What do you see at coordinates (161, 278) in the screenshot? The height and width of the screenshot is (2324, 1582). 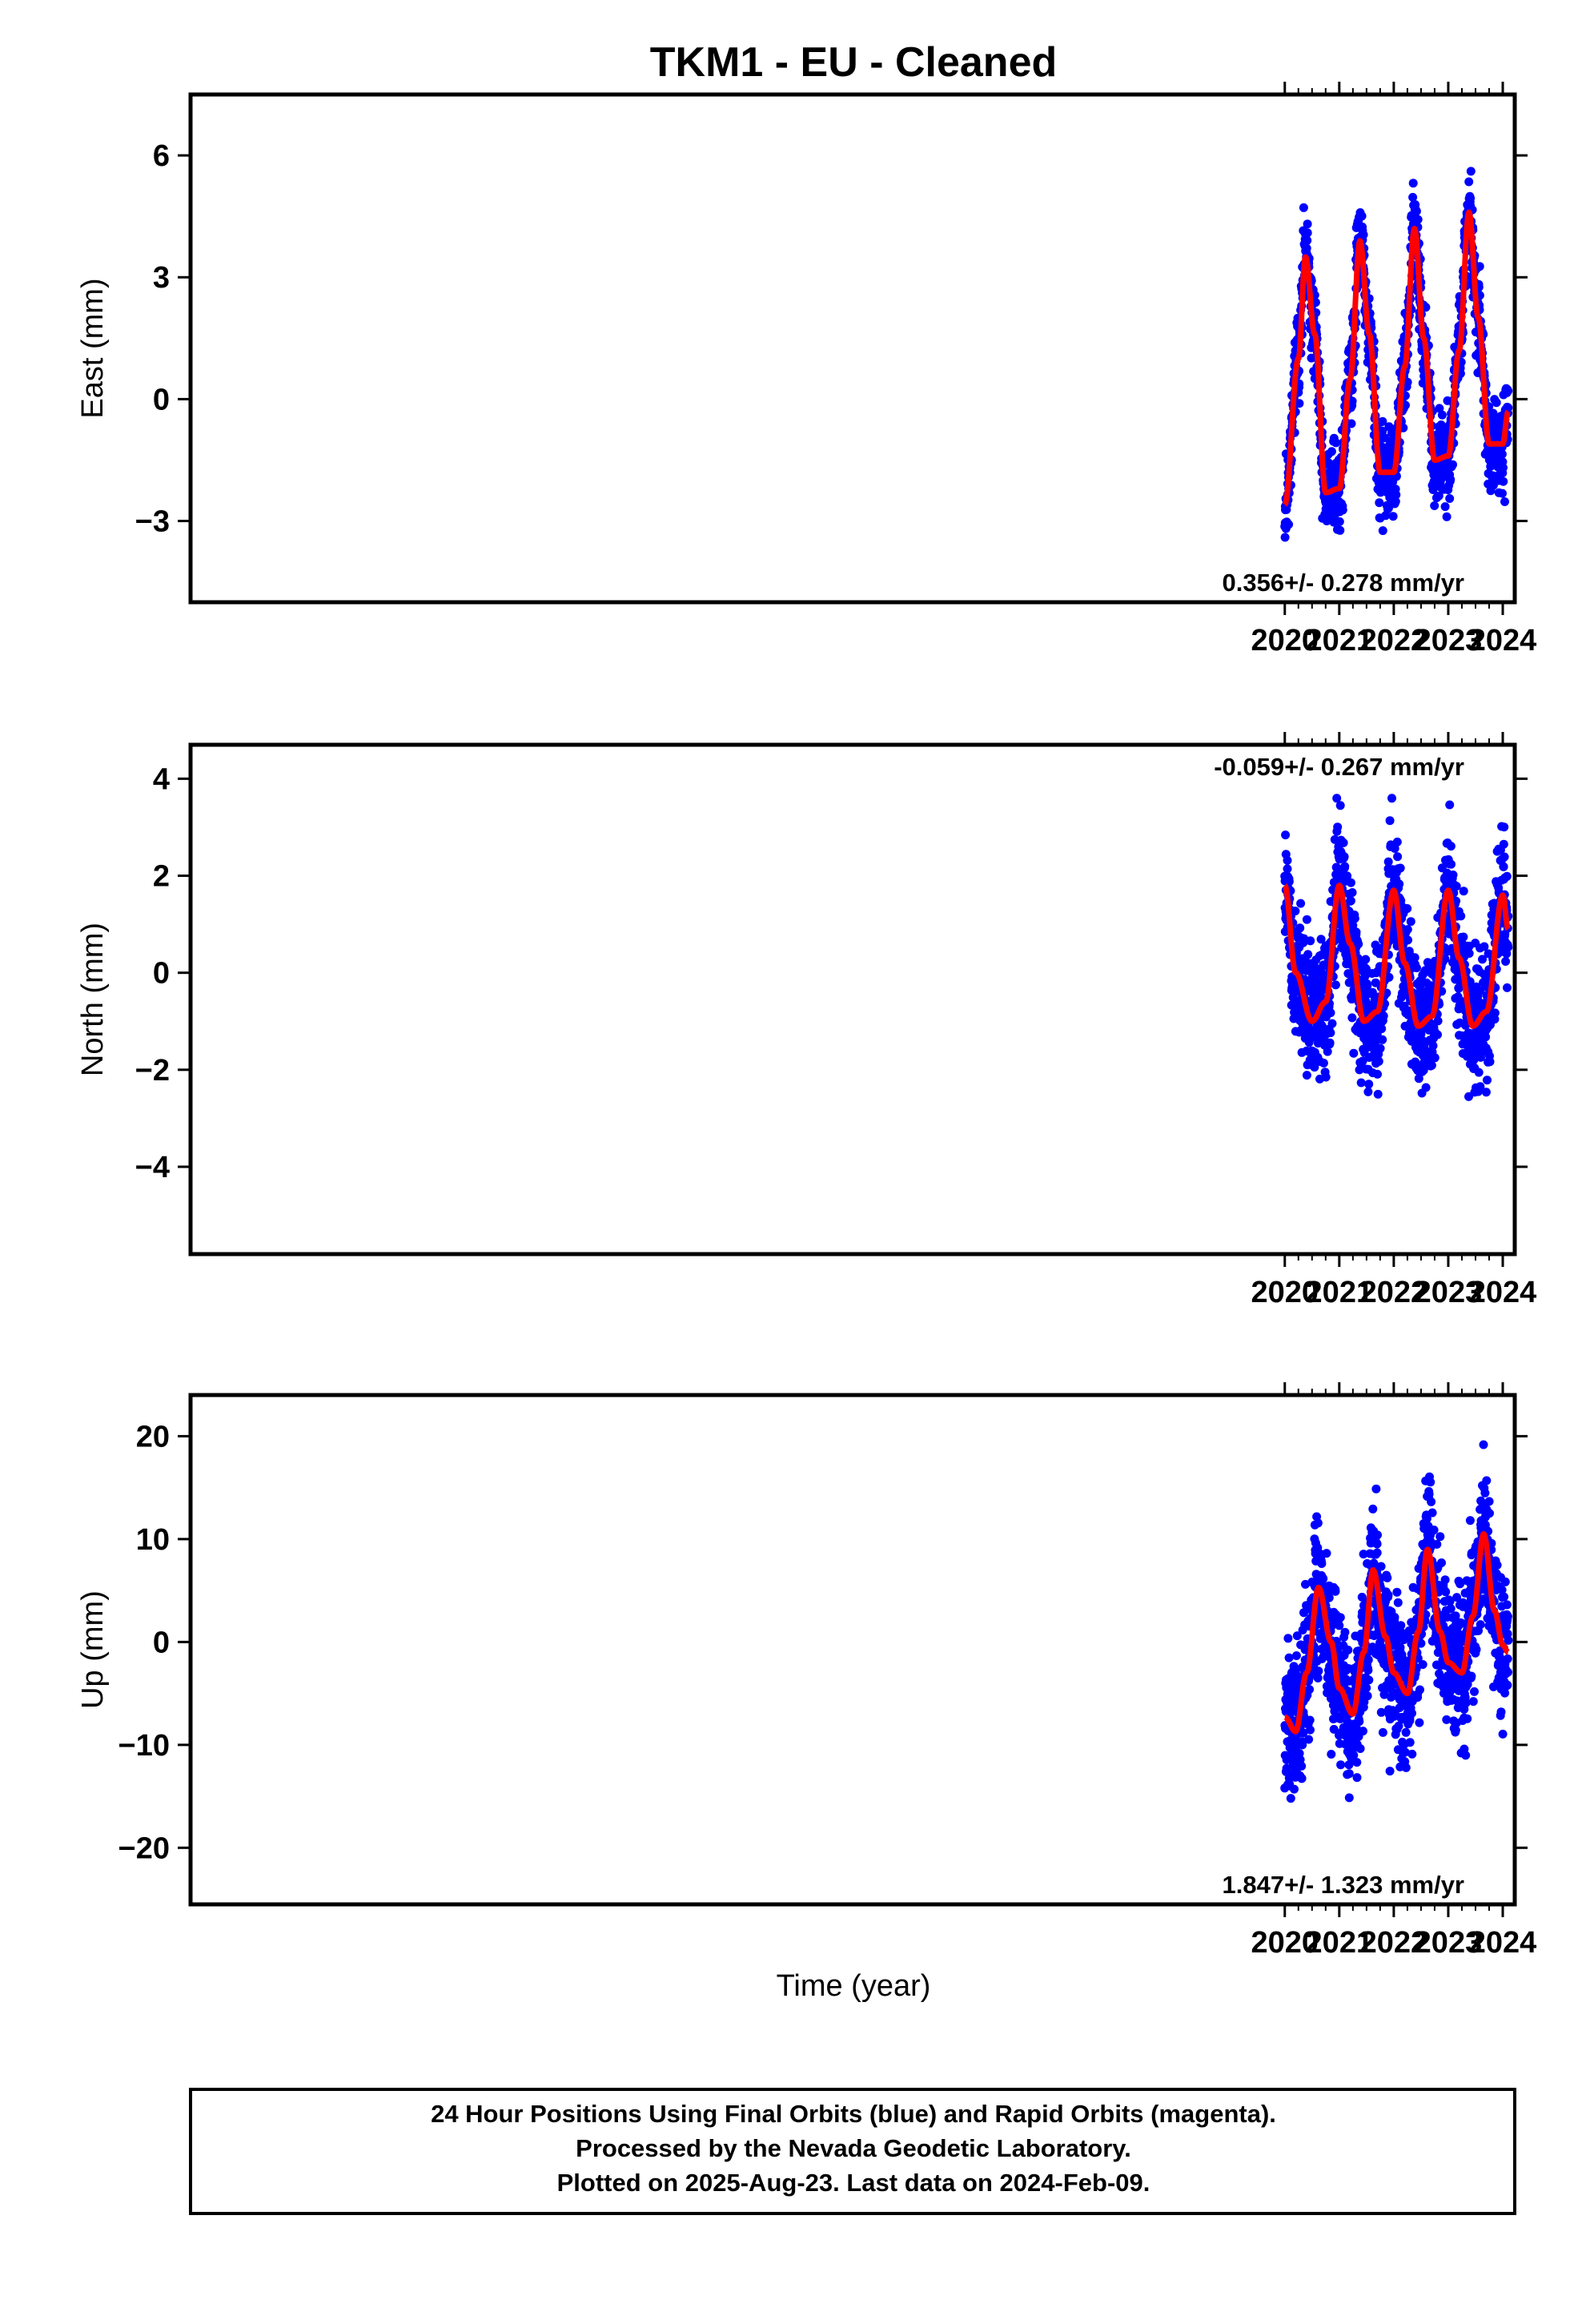 I see `east-y-tick-label: 3` at bounding box center [161, 278].